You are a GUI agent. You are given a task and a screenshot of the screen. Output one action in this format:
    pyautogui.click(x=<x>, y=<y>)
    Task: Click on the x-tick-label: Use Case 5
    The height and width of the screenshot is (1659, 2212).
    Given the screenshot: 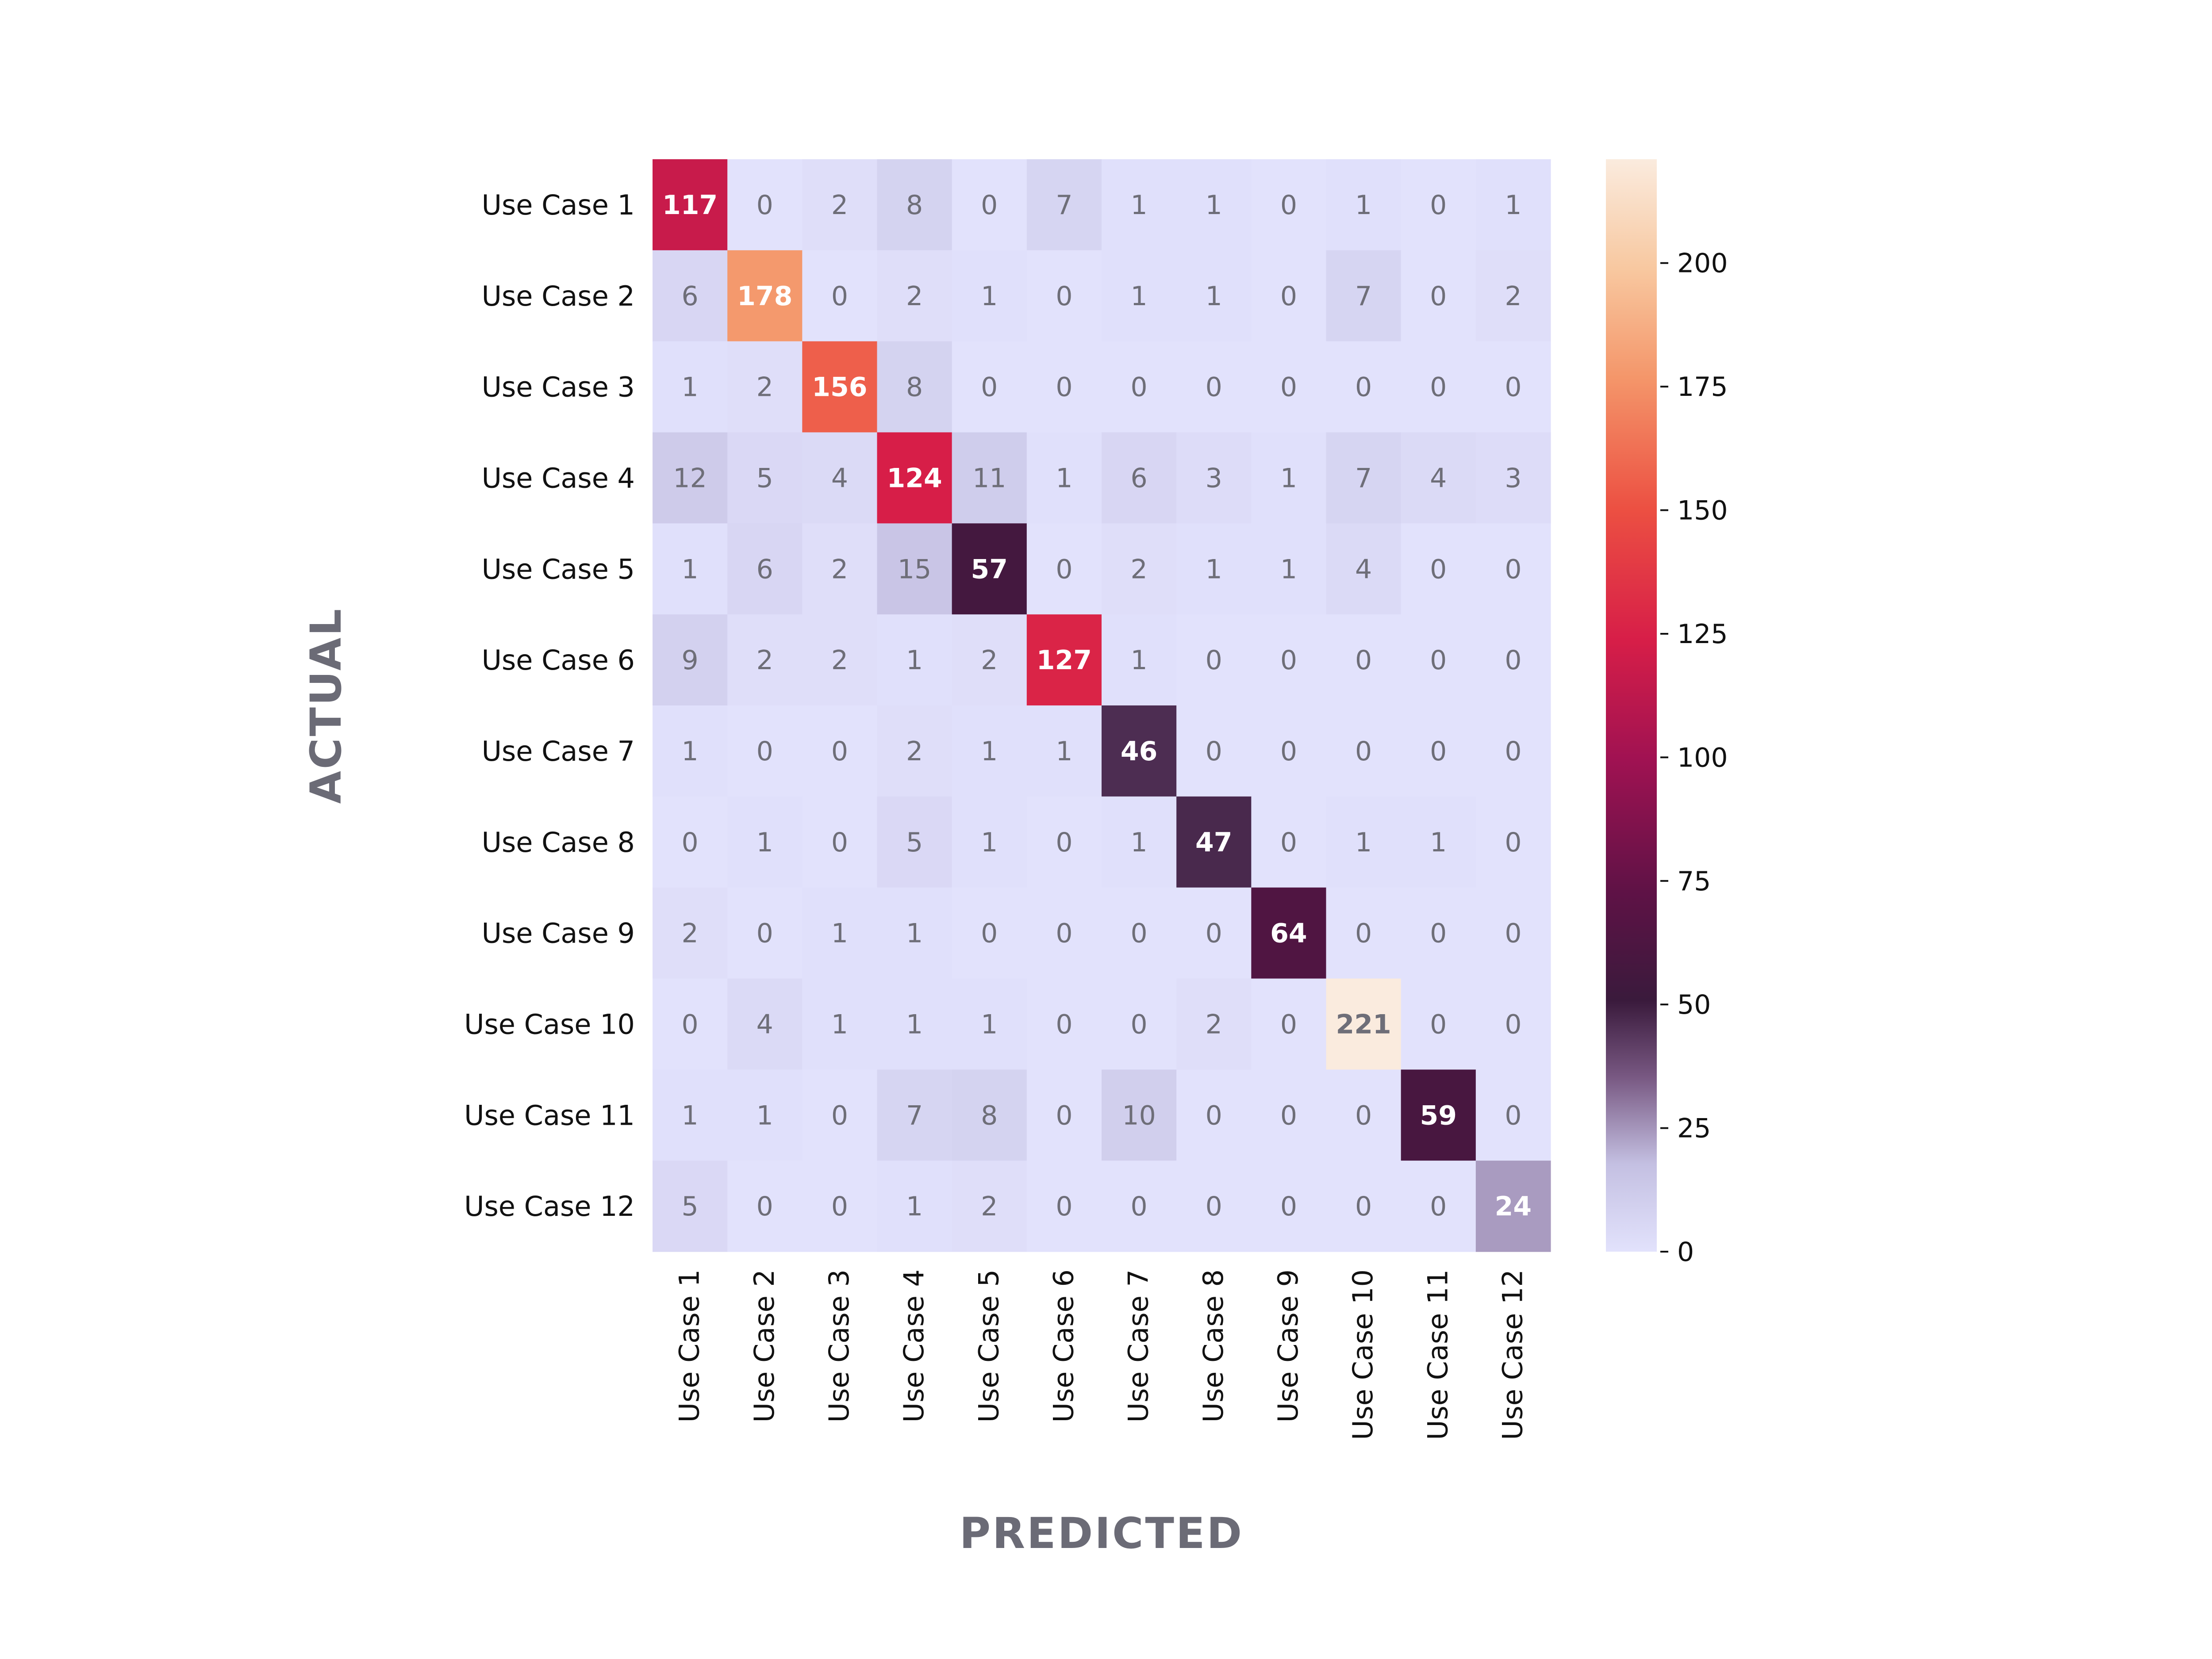 What is the action you would take?
    pyautogui.click(x=989, y=1345)
    